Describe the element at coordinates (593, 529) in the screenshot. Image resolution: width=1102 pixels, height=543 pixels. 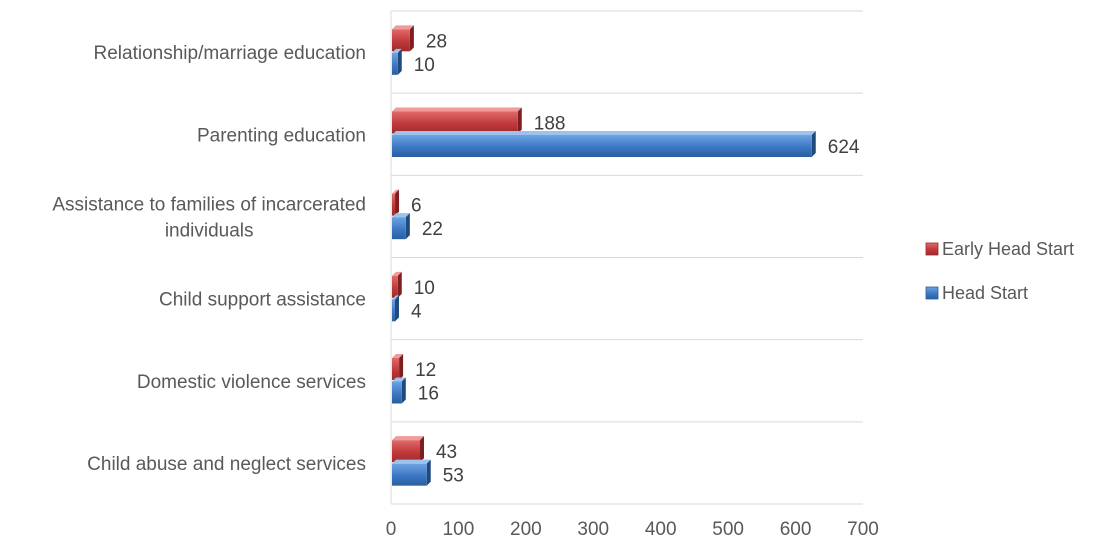
I see `x-tick-label: 300` at that location.